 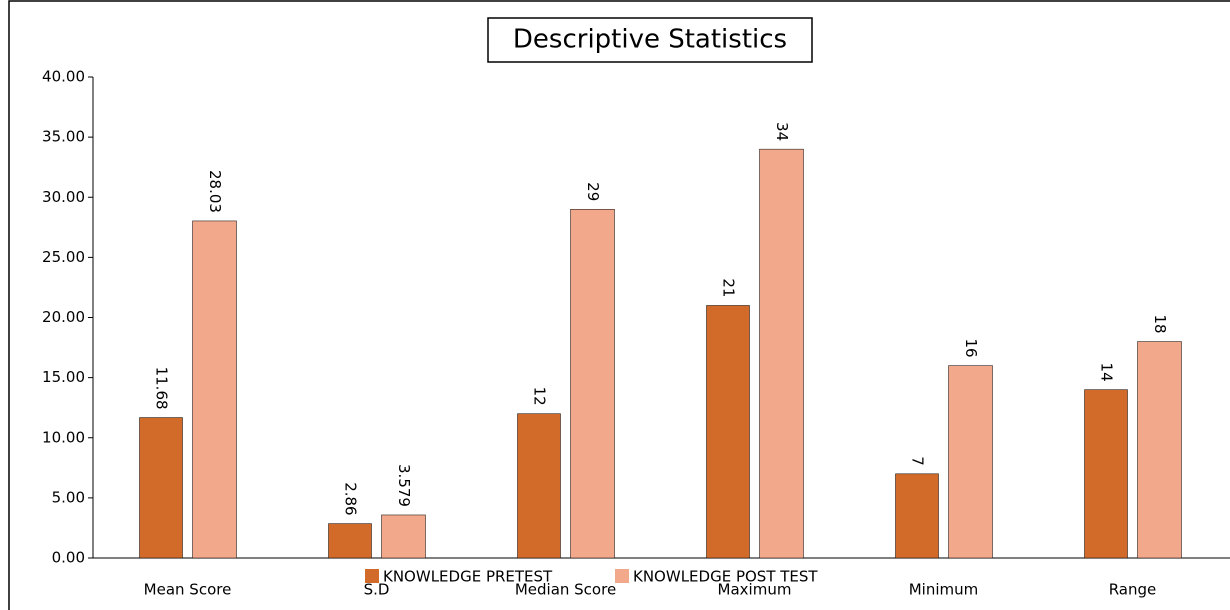 I want to click on data-label: 12, so click(x=540, y=396).